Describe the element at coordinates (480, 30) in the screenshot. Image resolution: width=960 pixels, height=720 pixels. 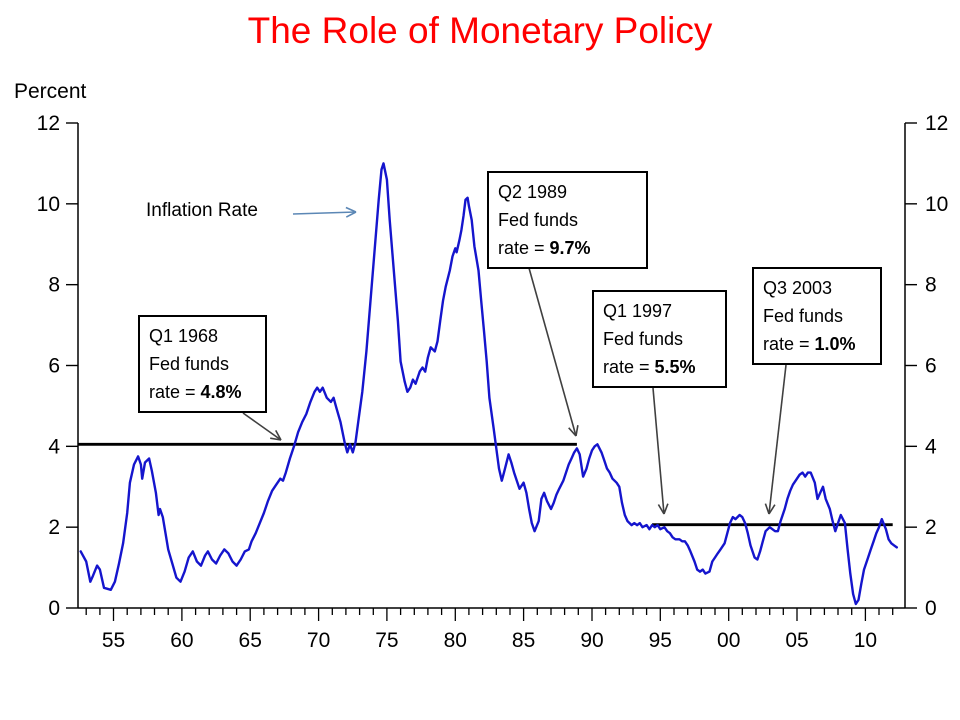
I see `page-title: The Role of Monetary Policy` at that location.